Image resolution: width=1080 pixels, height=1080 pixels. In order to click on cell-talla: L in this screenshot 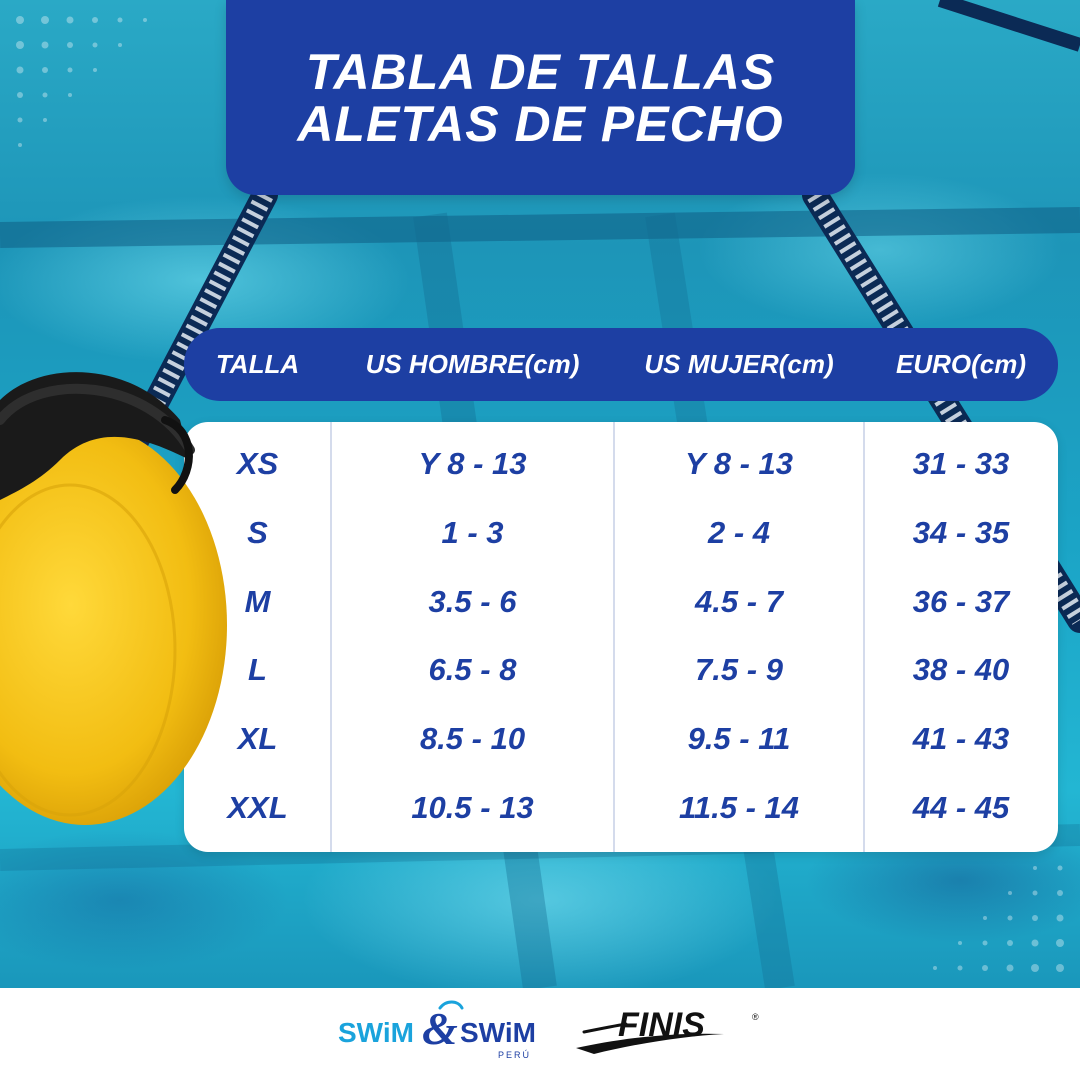, I will do `click(257, 670)`.